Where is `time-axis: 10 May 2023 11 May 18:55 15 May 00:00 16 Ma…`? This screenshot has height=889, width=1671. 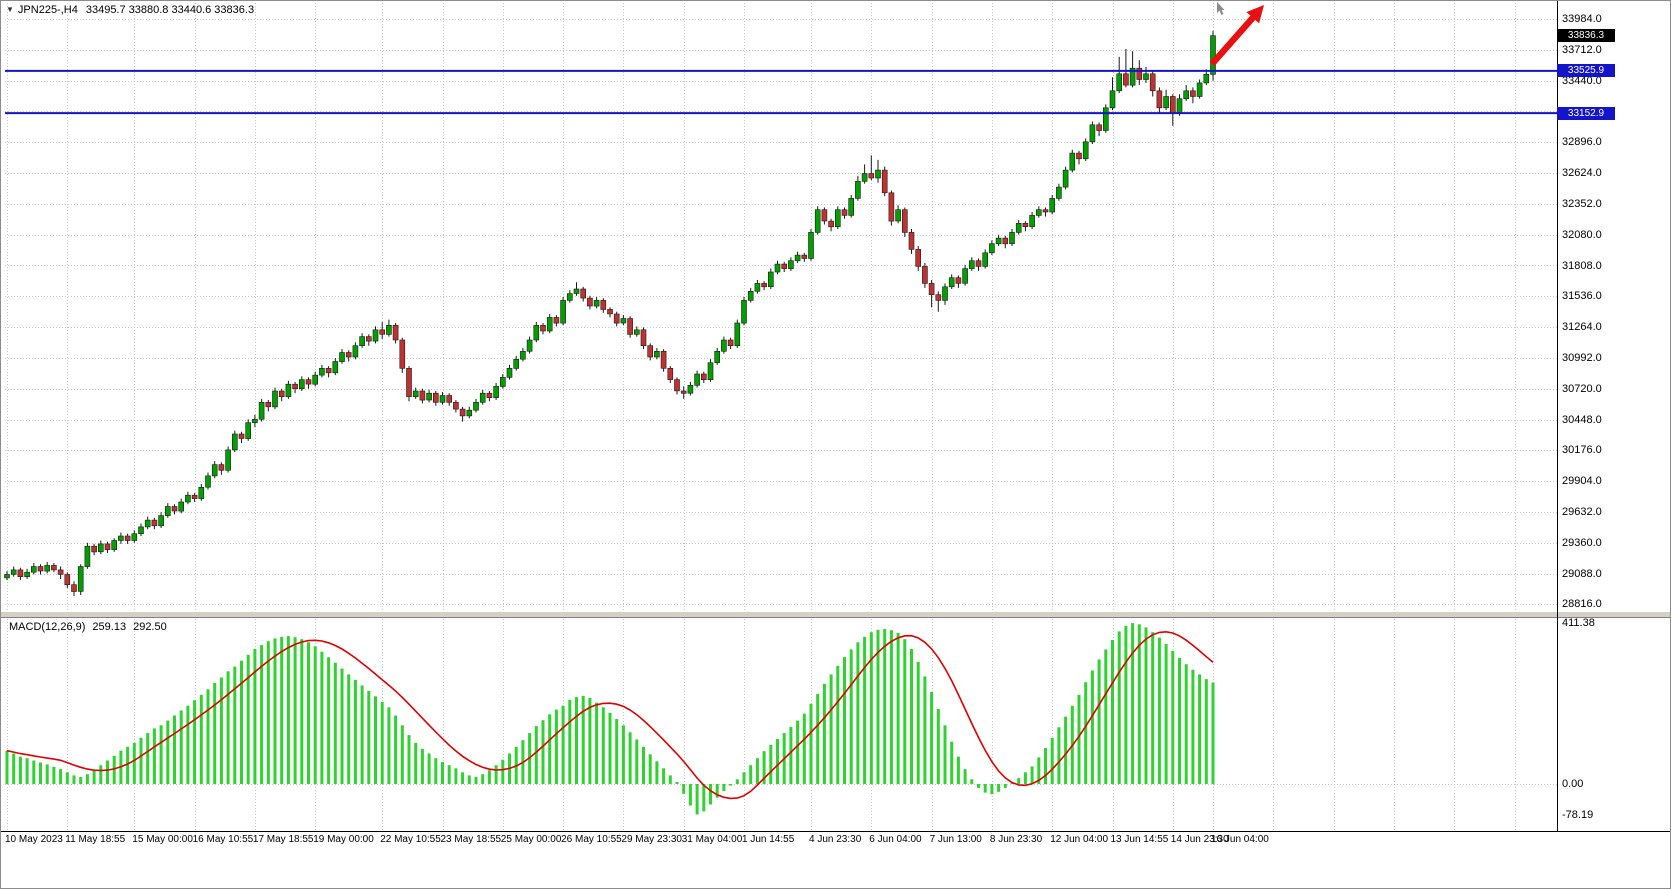 time-axis: 10 May 2023 11 May 18:55 15 May 00:00 16 Ma… is located at coordinates (835, 843).